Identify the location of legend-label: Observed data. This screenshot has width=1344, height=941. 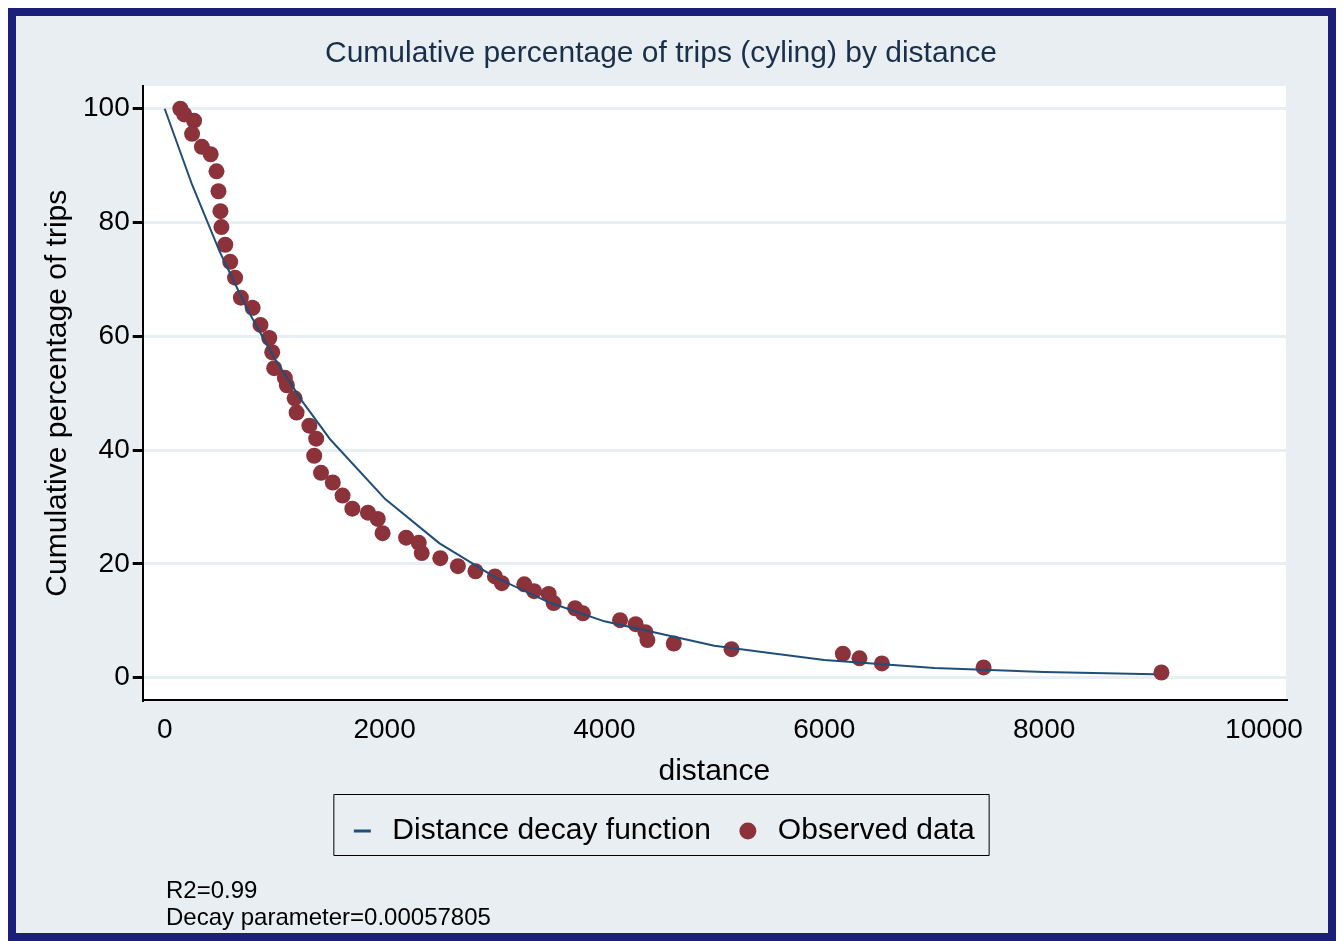
(876, 829).